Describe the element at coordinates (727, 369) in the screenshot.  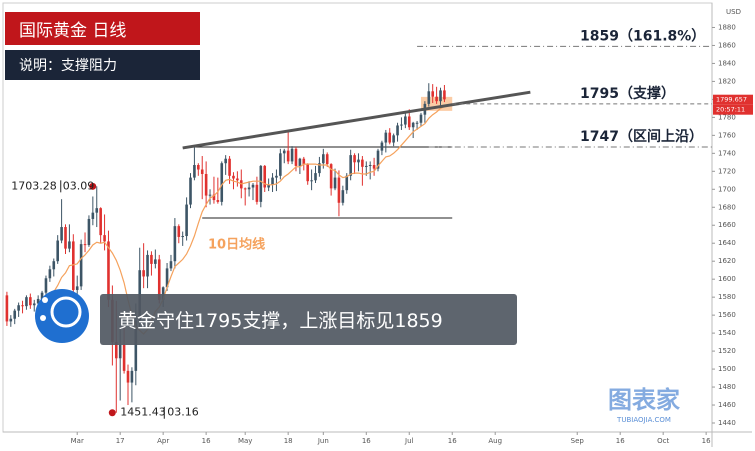
I see `y-tick-label: 1500` at that location.